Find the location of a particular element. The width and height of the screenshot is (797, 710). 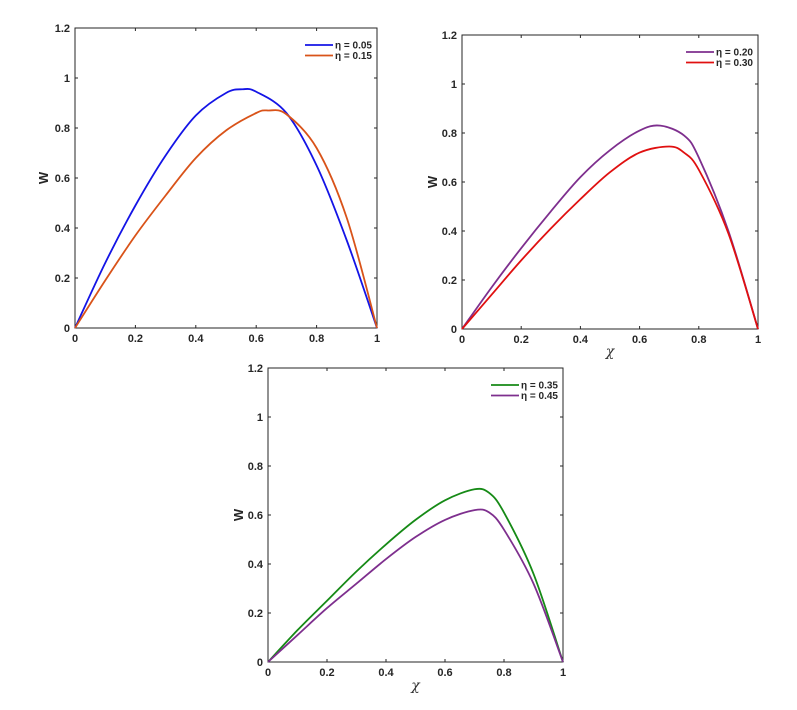

legend-label: η = 0.20 is located at coordinates (734, 53).